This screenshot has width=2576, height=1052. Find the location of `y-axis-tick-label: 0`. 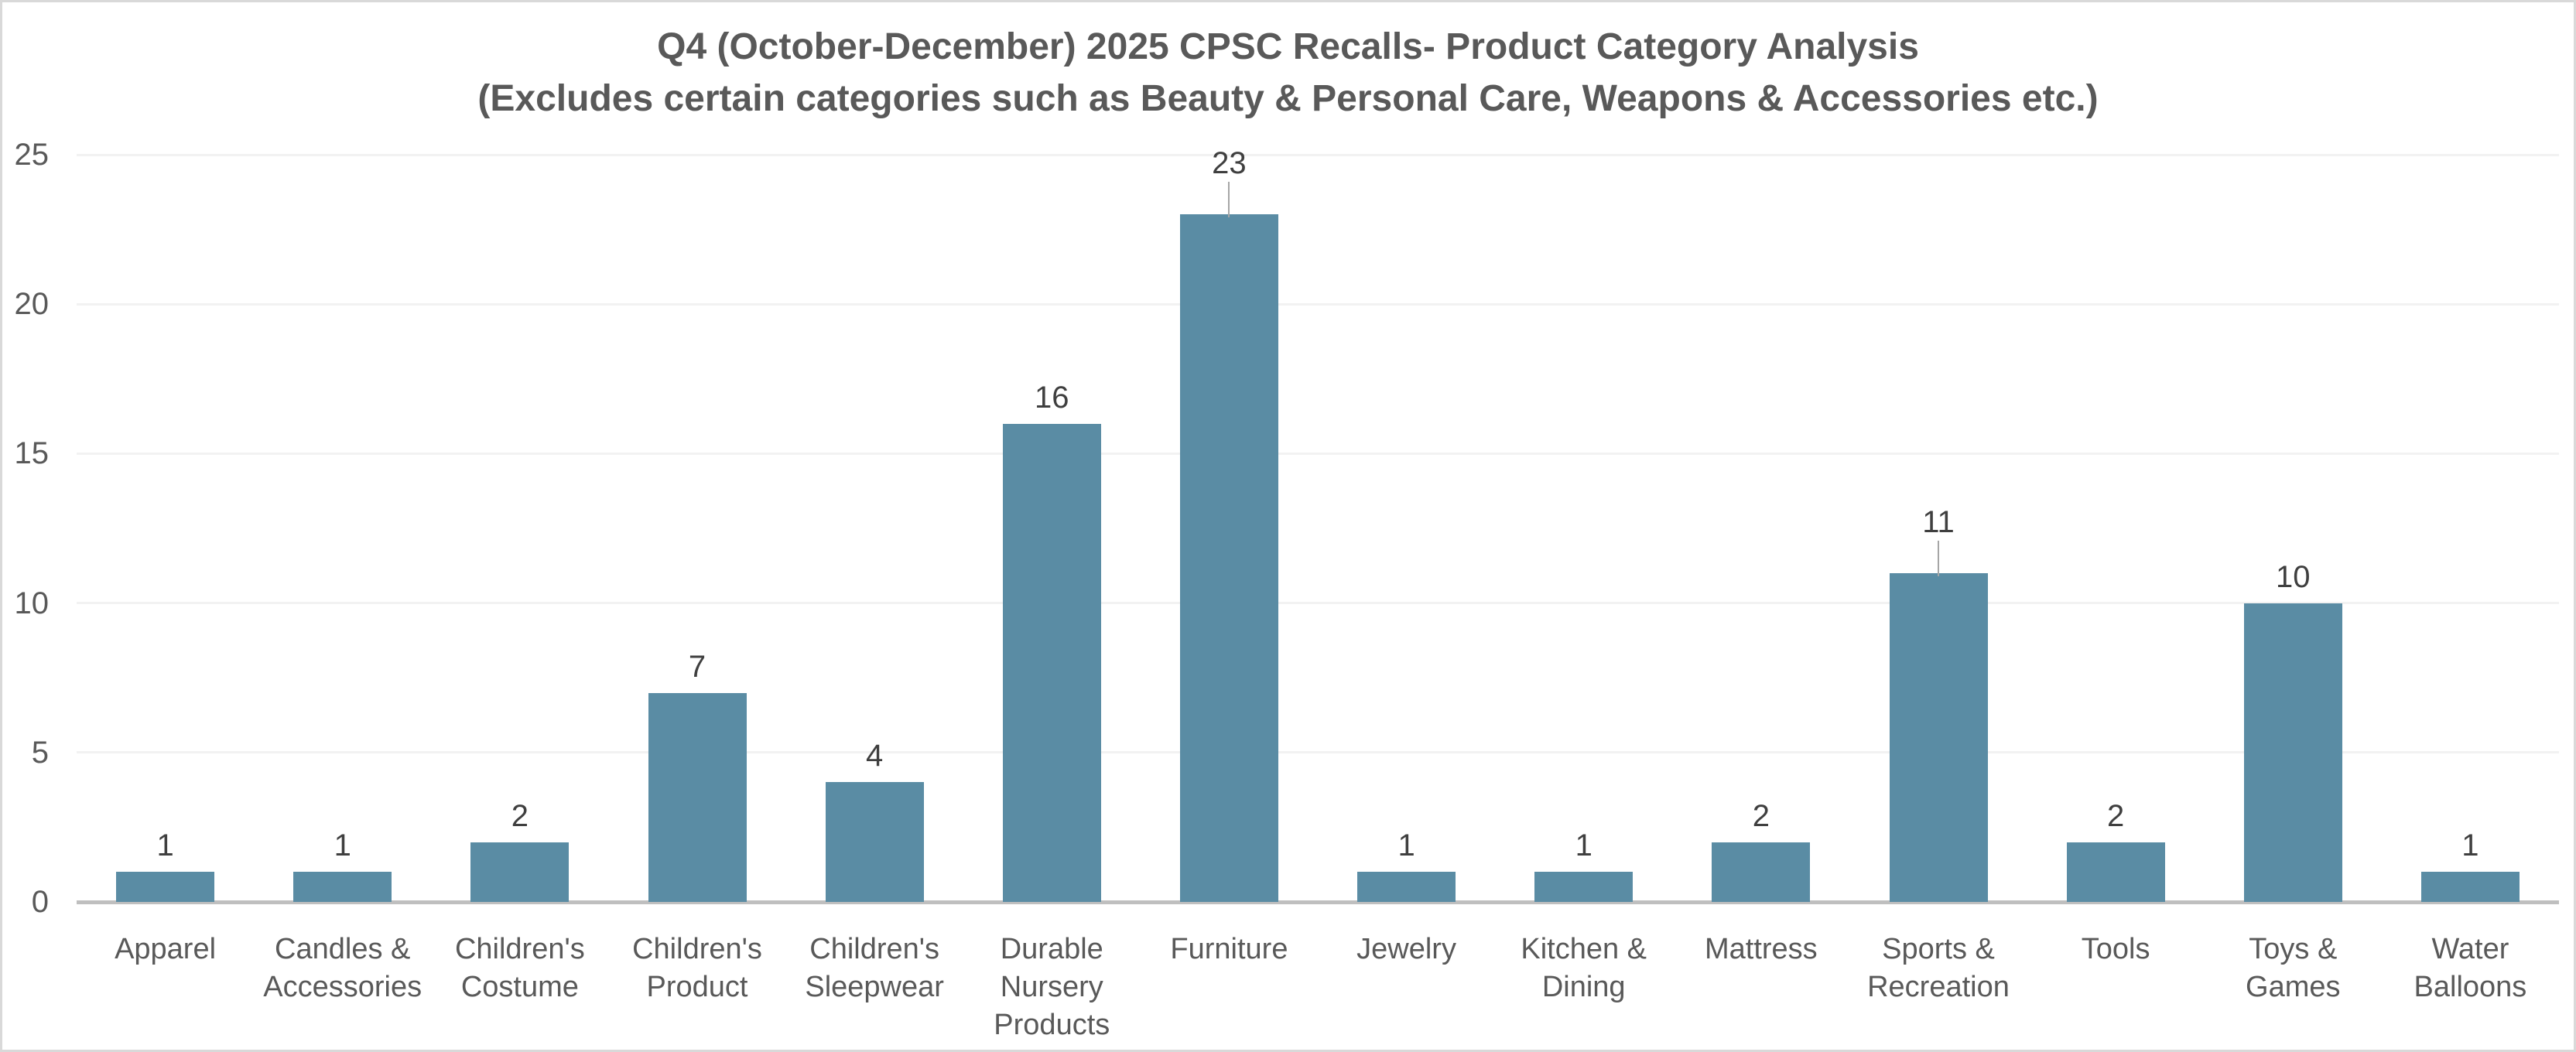

y-axis-tick-label: 0 is located at coordinates (40, 902).